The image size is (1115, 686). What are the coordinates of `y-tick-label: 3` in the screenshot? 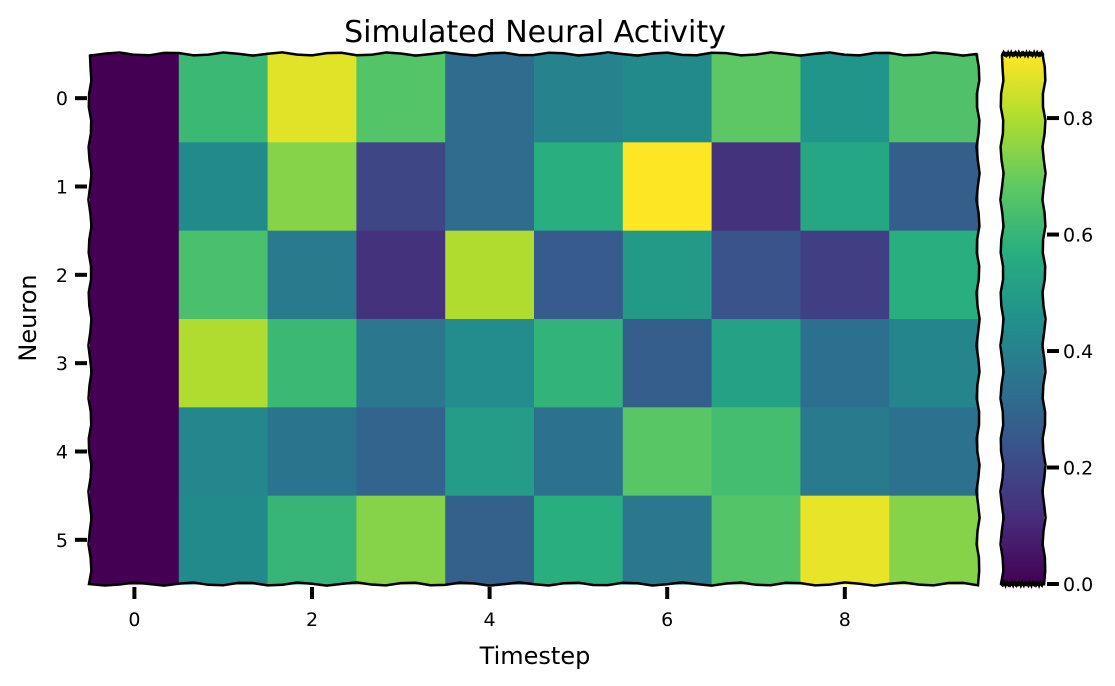 It's located at (62, 364).